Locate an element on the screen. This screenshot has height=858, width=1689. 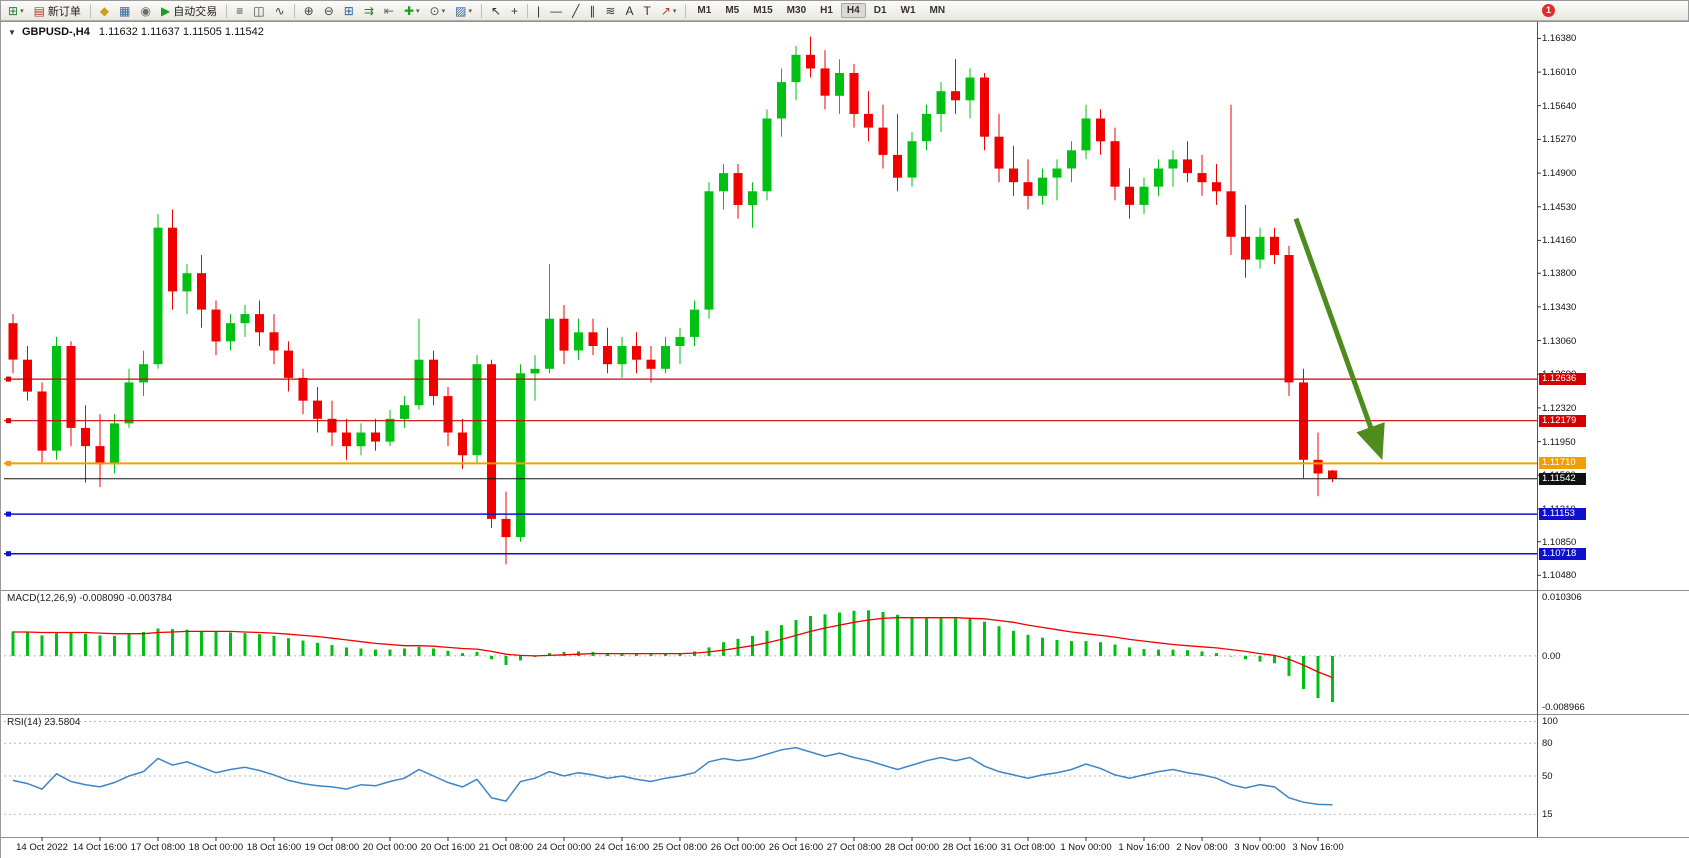
timeframe-m5-button: M5 is located at coordinates (732, 10).